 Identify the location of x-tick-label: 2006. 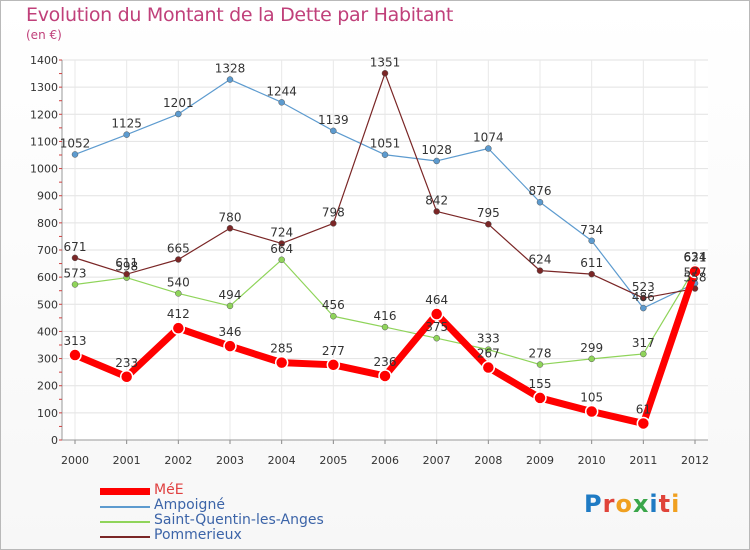
(385, 460).